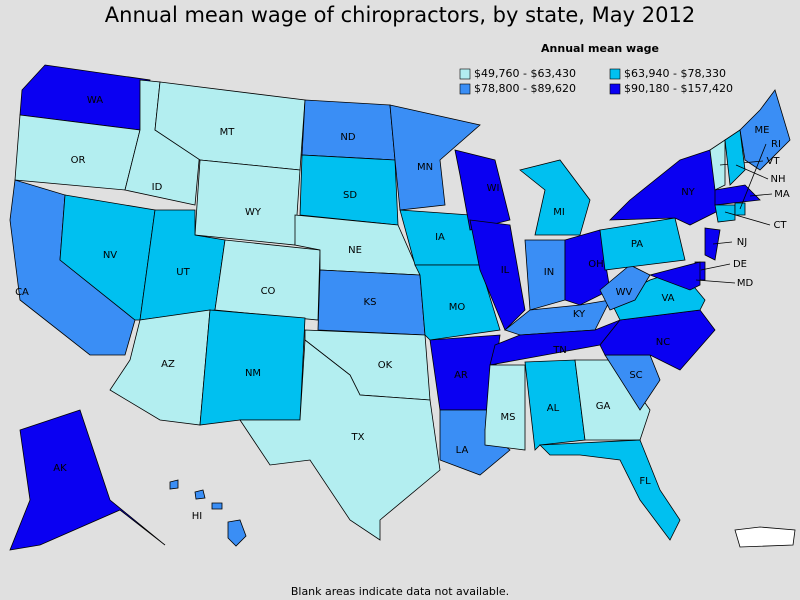  What do you see at coordinates (183, 272) in the screenshot?
I see `state-label: UT` at bounding box center [183, 272].